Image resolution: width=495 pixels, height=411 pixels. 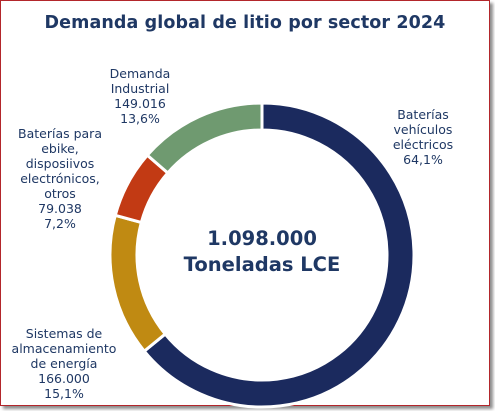 I want to click on label-line: almacenamiento, so click(x=64, y=348).